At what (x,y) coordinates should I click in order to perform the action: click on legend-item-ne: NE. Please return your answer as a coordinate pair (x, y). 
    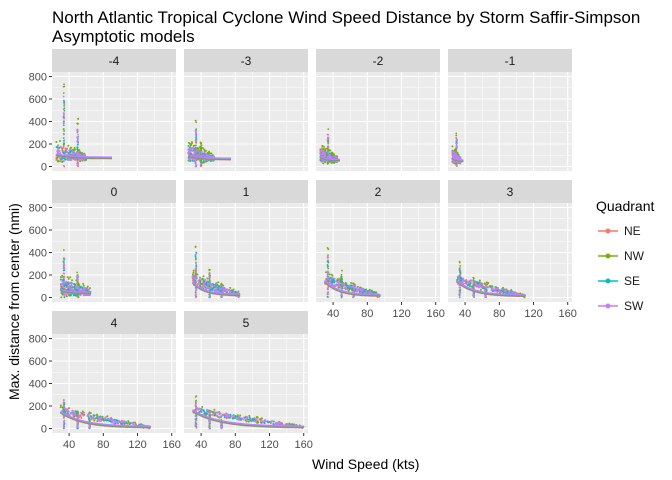
    Looking at the image, I should click on (631, 231).